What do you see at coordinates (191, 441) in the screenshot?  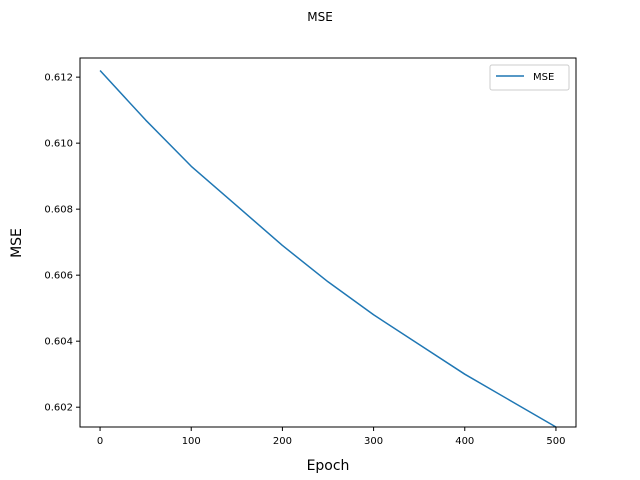 I see `x-tick-label: 100` at bounding box center [191, 441].